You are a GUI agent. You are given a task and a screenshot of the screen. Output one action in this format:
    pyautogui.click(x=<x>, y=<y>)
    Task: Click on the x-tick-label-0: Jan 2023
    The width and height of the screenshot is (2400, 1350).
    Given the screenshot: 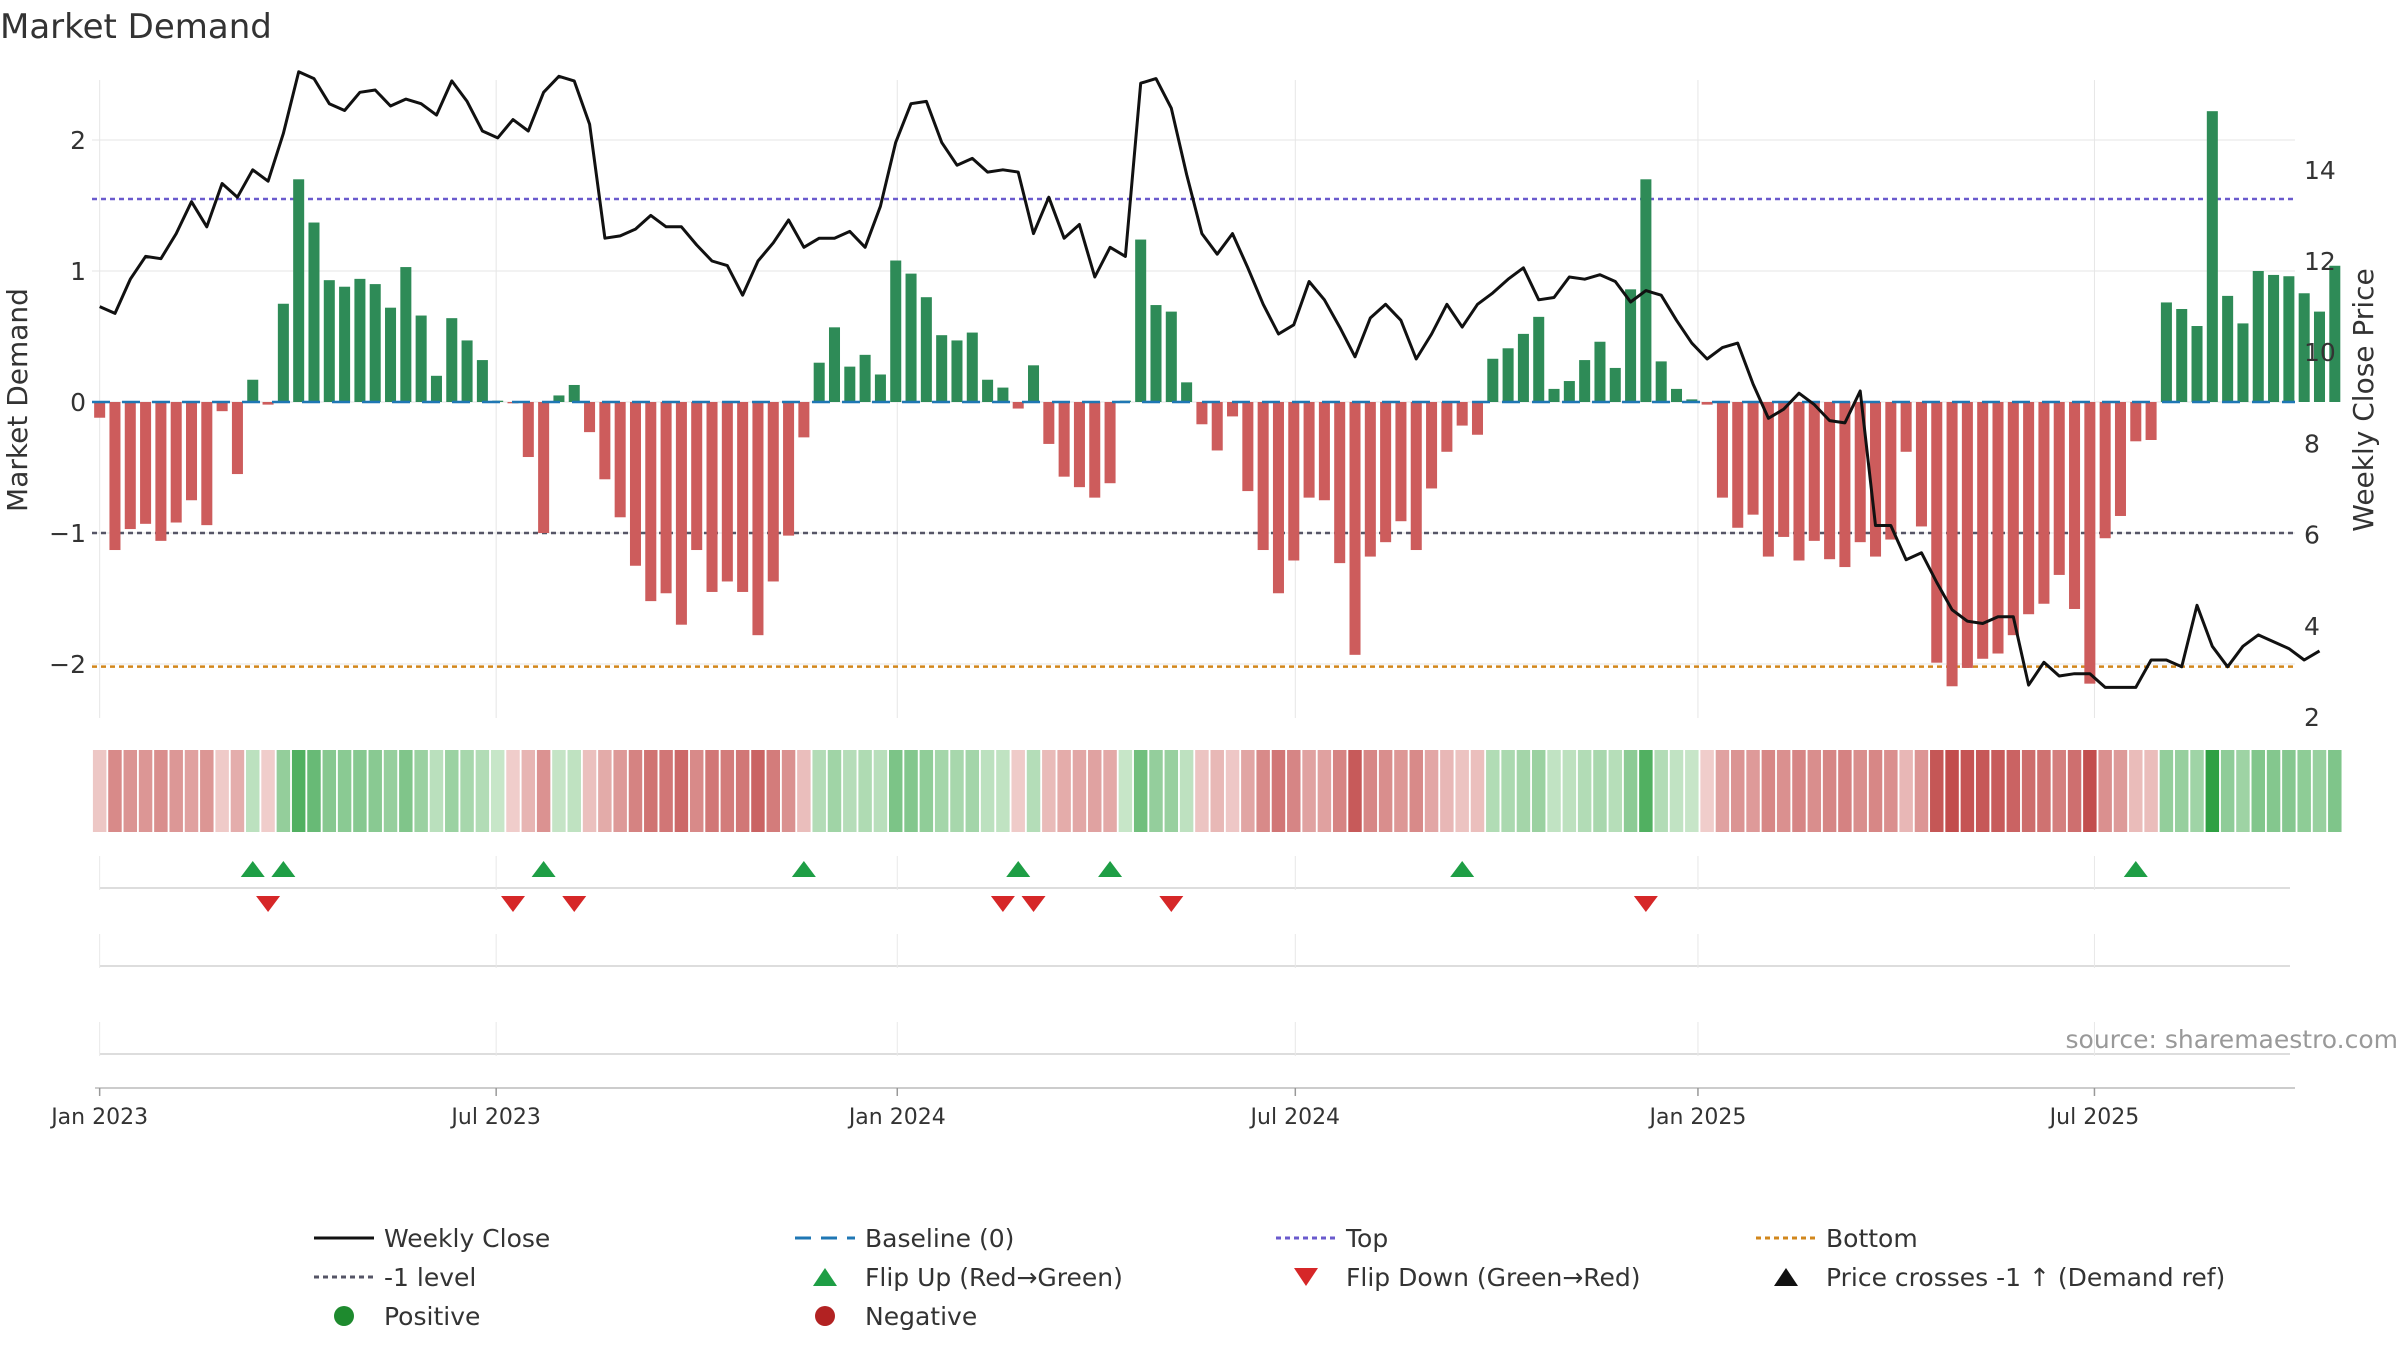 What is the action you would take?
    pyautogui.click(x=98, y=1117)
    